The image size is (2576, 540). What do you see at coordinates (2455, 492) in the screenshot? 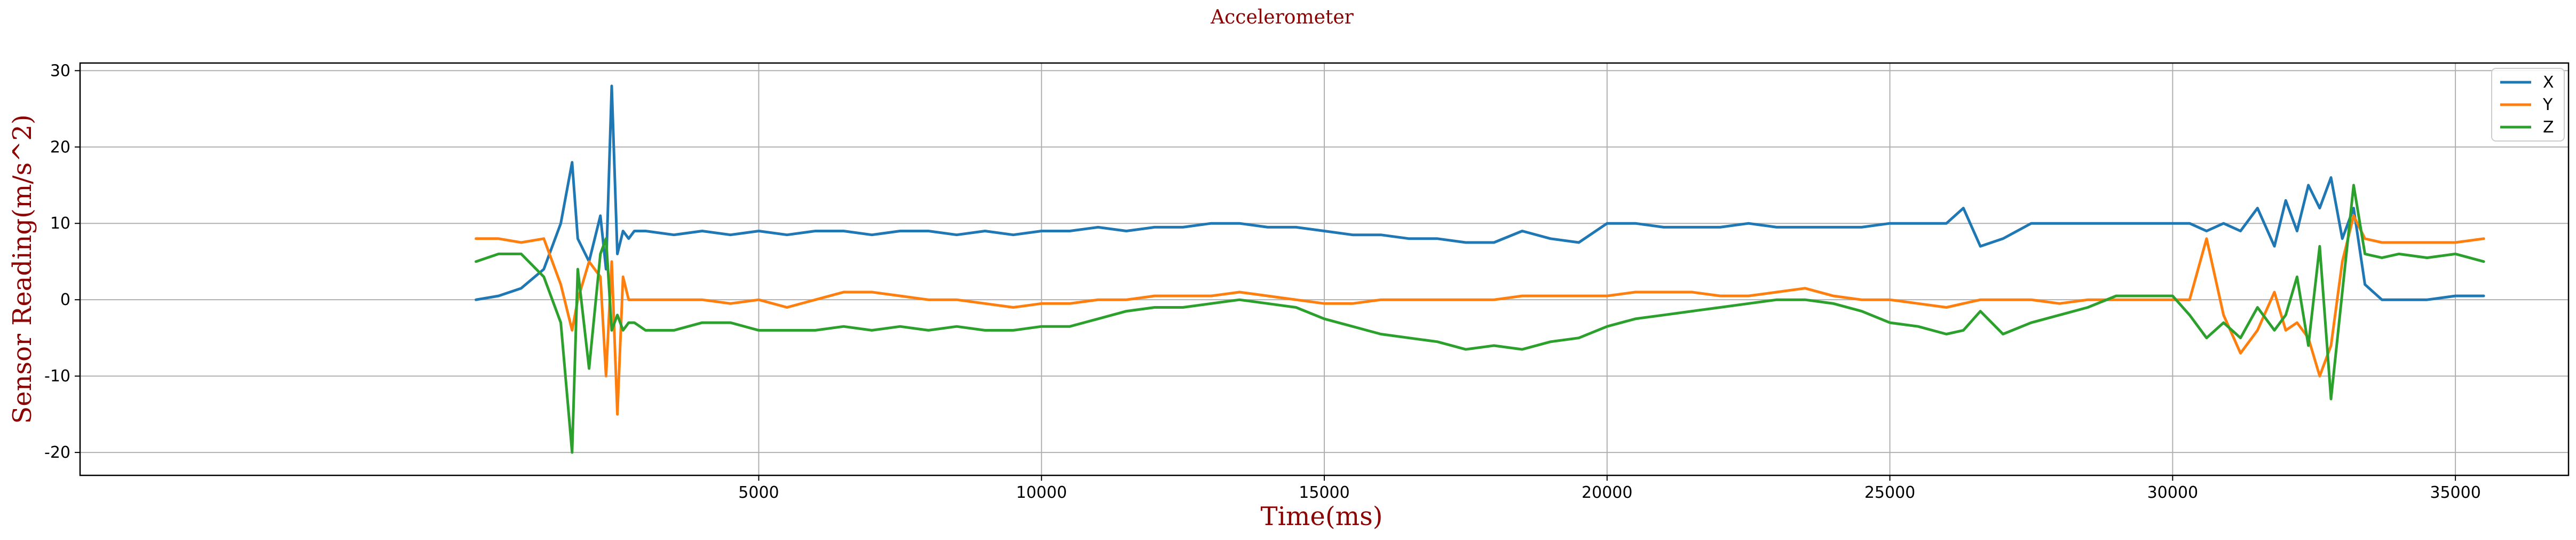
I see `x-tick-label: 35000` at bounding box center [2455, 492].